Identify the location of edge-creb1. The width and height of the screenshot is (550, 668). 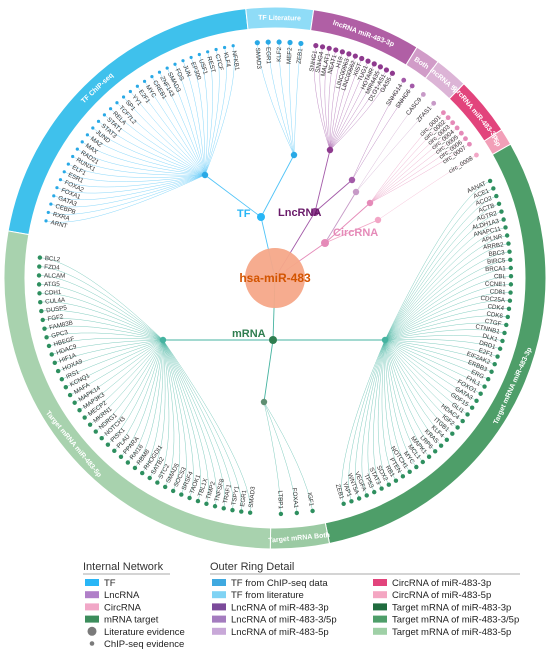
(178, 126).